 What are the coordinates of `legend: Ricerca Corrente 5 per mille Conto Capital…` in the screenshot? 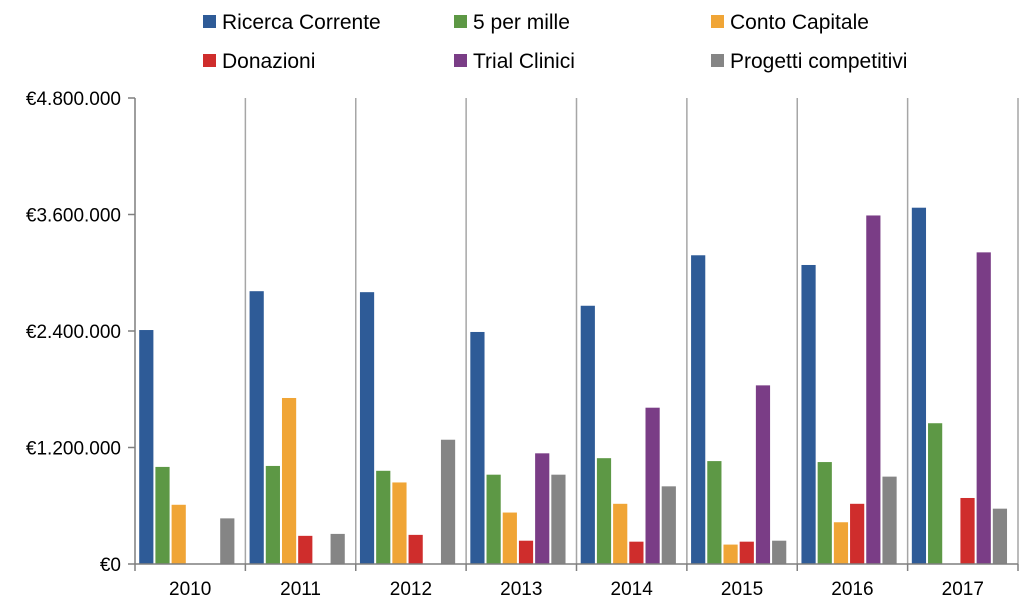 It's located at (555, 42).